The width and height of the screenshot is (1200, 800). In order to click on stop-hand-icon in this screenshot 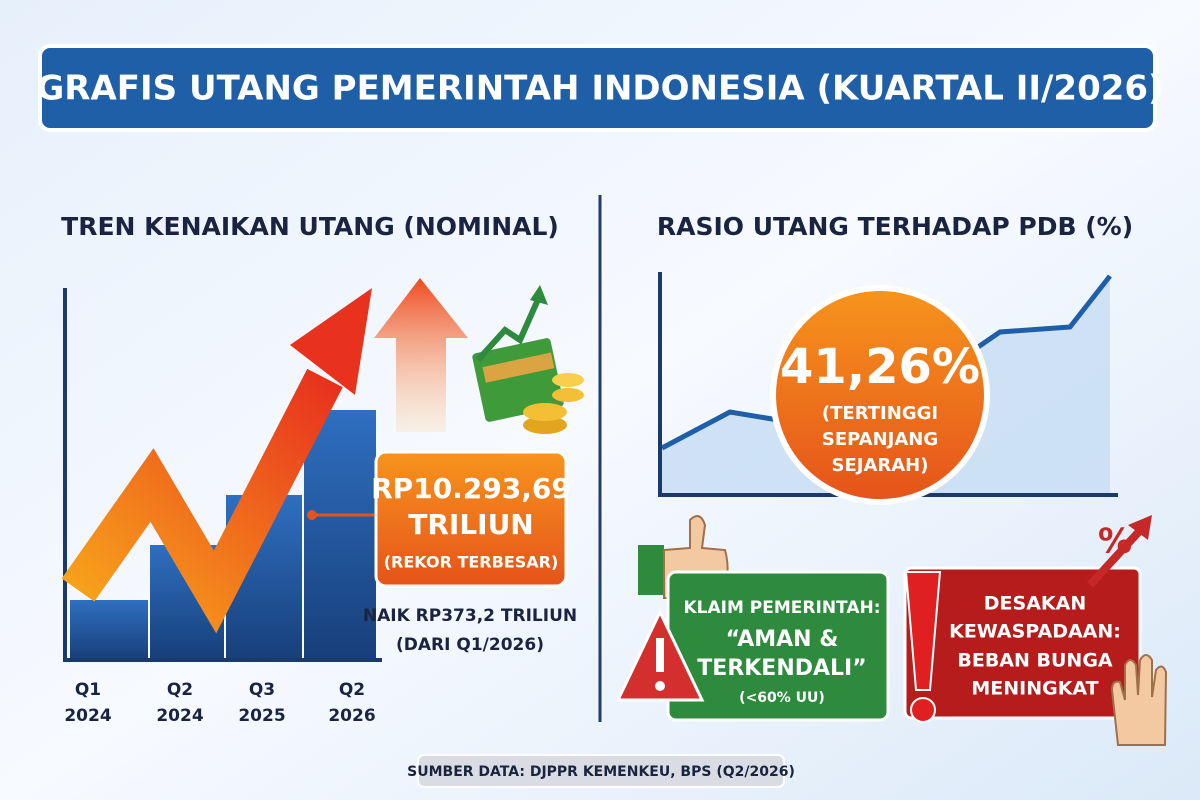, I will do `click(1139, 700)`.